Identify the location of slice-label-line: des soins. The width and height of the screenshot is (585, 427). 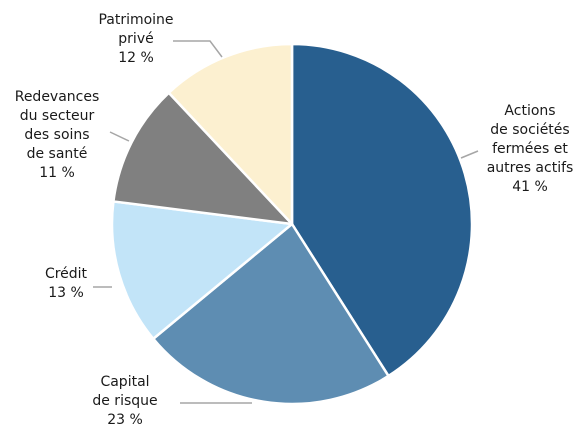
(56, 135).